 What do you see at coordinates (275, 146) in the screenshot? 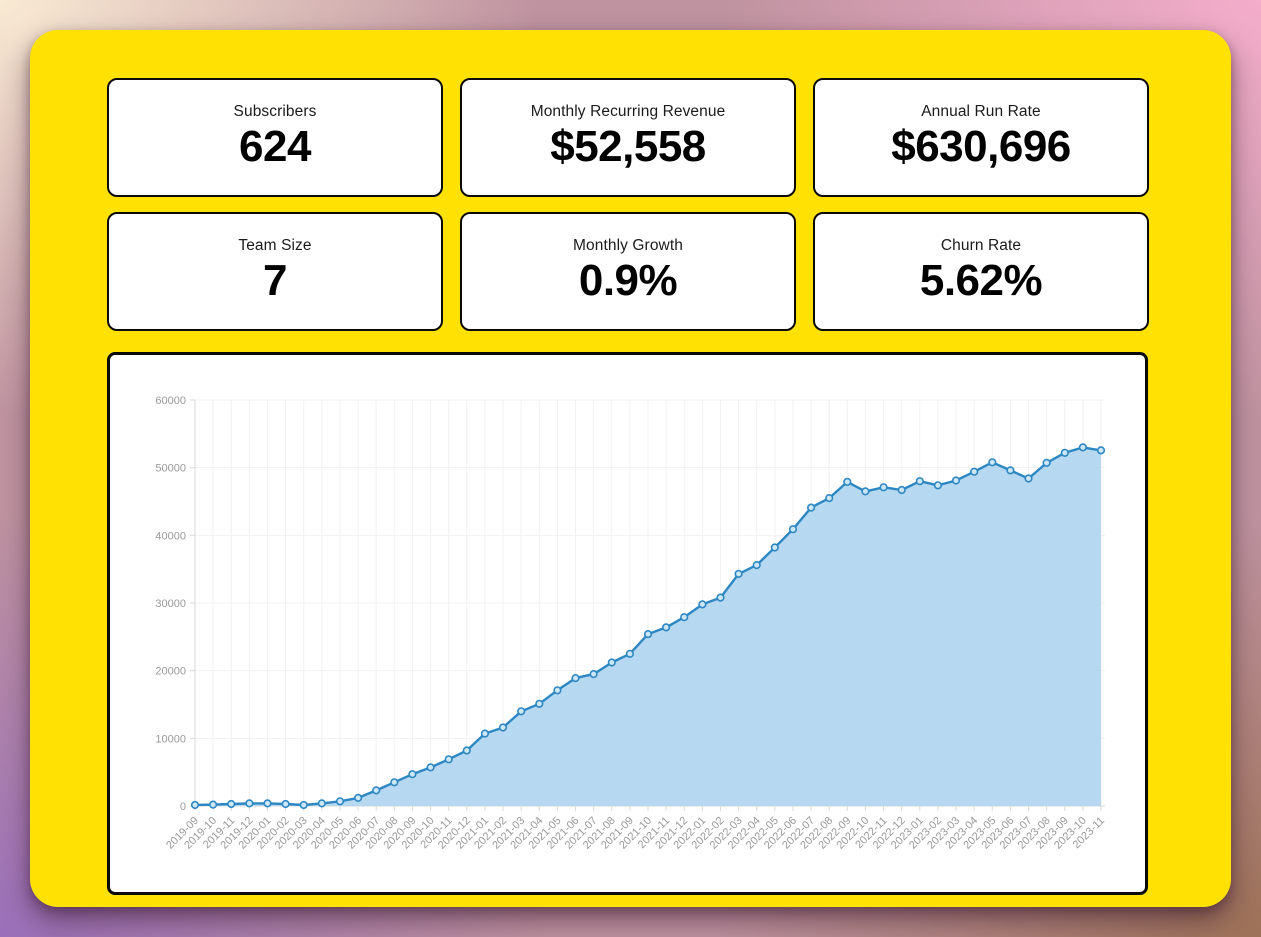
I see `metric-value: 624` at bounding box center [275, 146].